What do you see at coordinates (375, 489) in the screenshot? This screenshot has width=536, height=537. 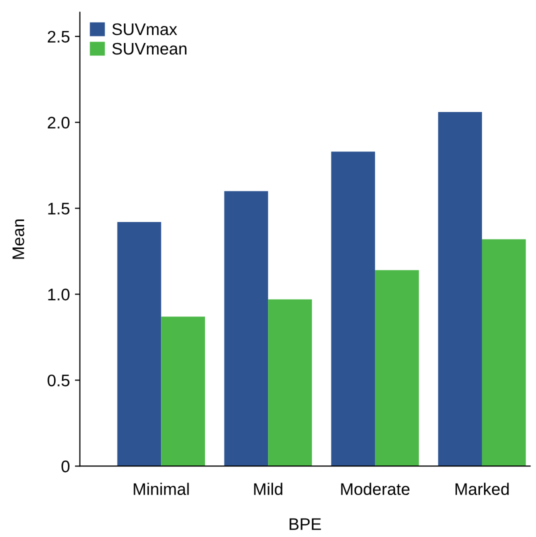 I see `x-tick-label: Moderate` at bounding box center [375, 489].